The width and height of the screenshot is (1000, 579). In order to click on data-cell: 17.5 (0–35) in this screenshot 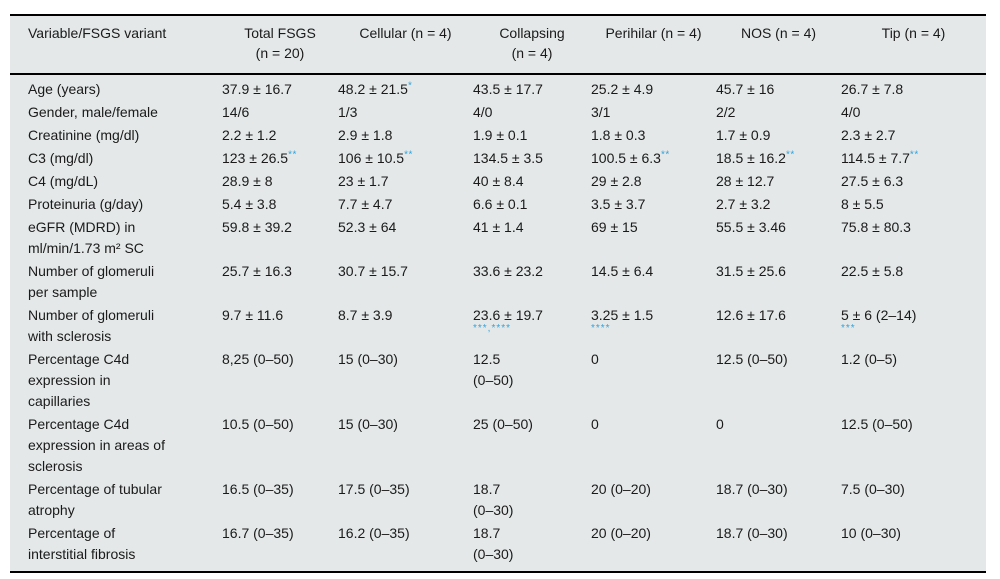, I will do `click(405, 500)`.